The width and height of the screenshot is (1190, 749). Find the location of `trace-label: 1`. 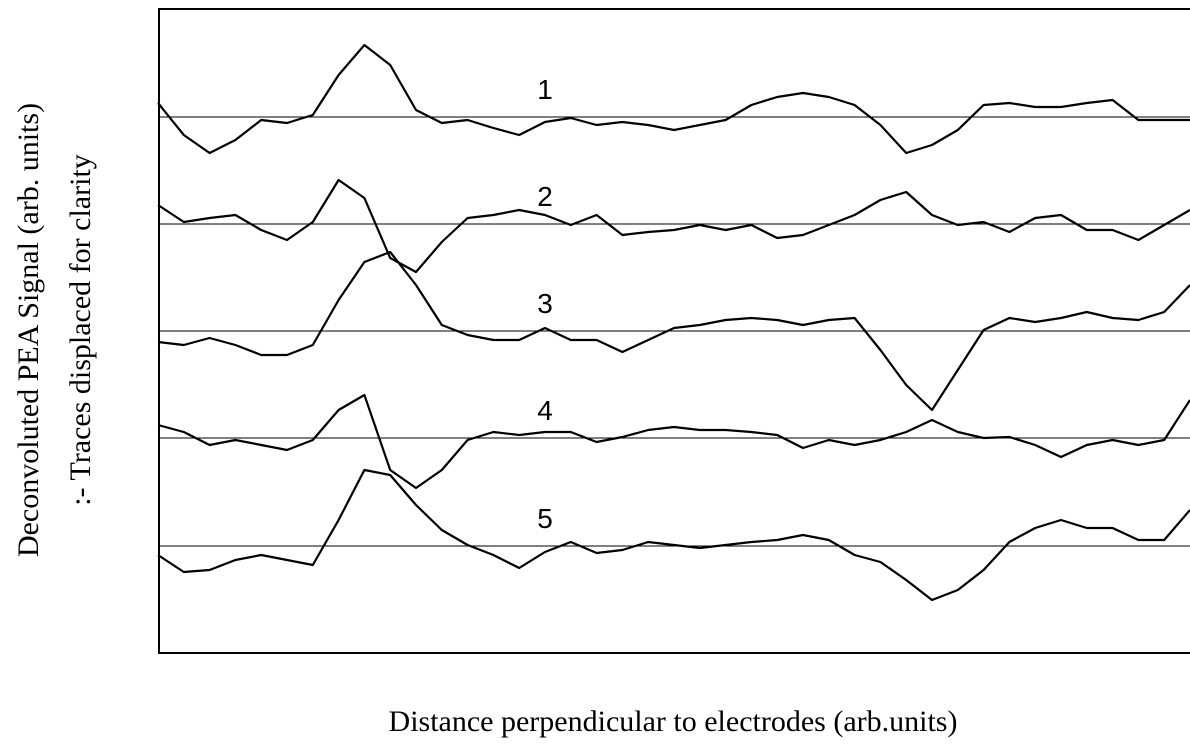

trace-label: 1 is located at coordinates (545, 89).